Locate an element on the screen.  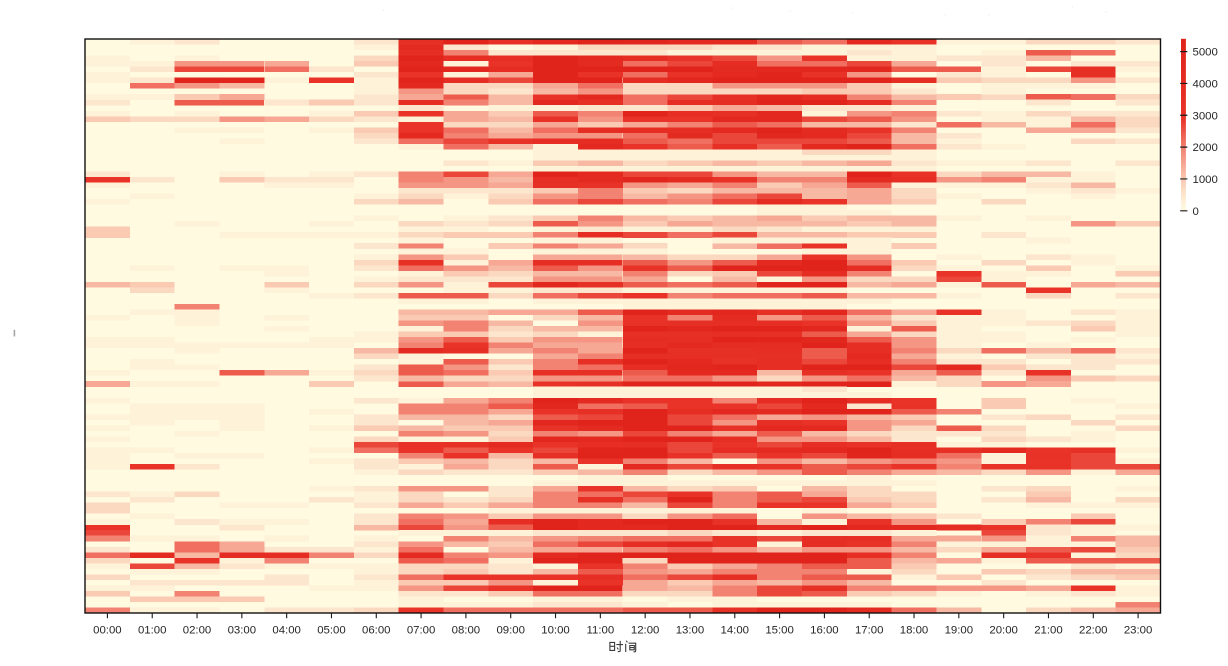
svg-text: 01:00 is located at coordinates (152, 631).